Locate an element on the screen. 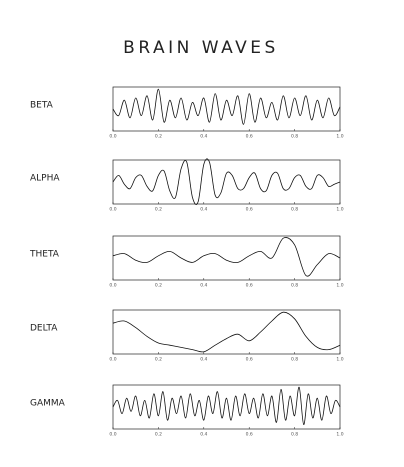  wave-label: GAMMA is located at coordinates (48, 404).